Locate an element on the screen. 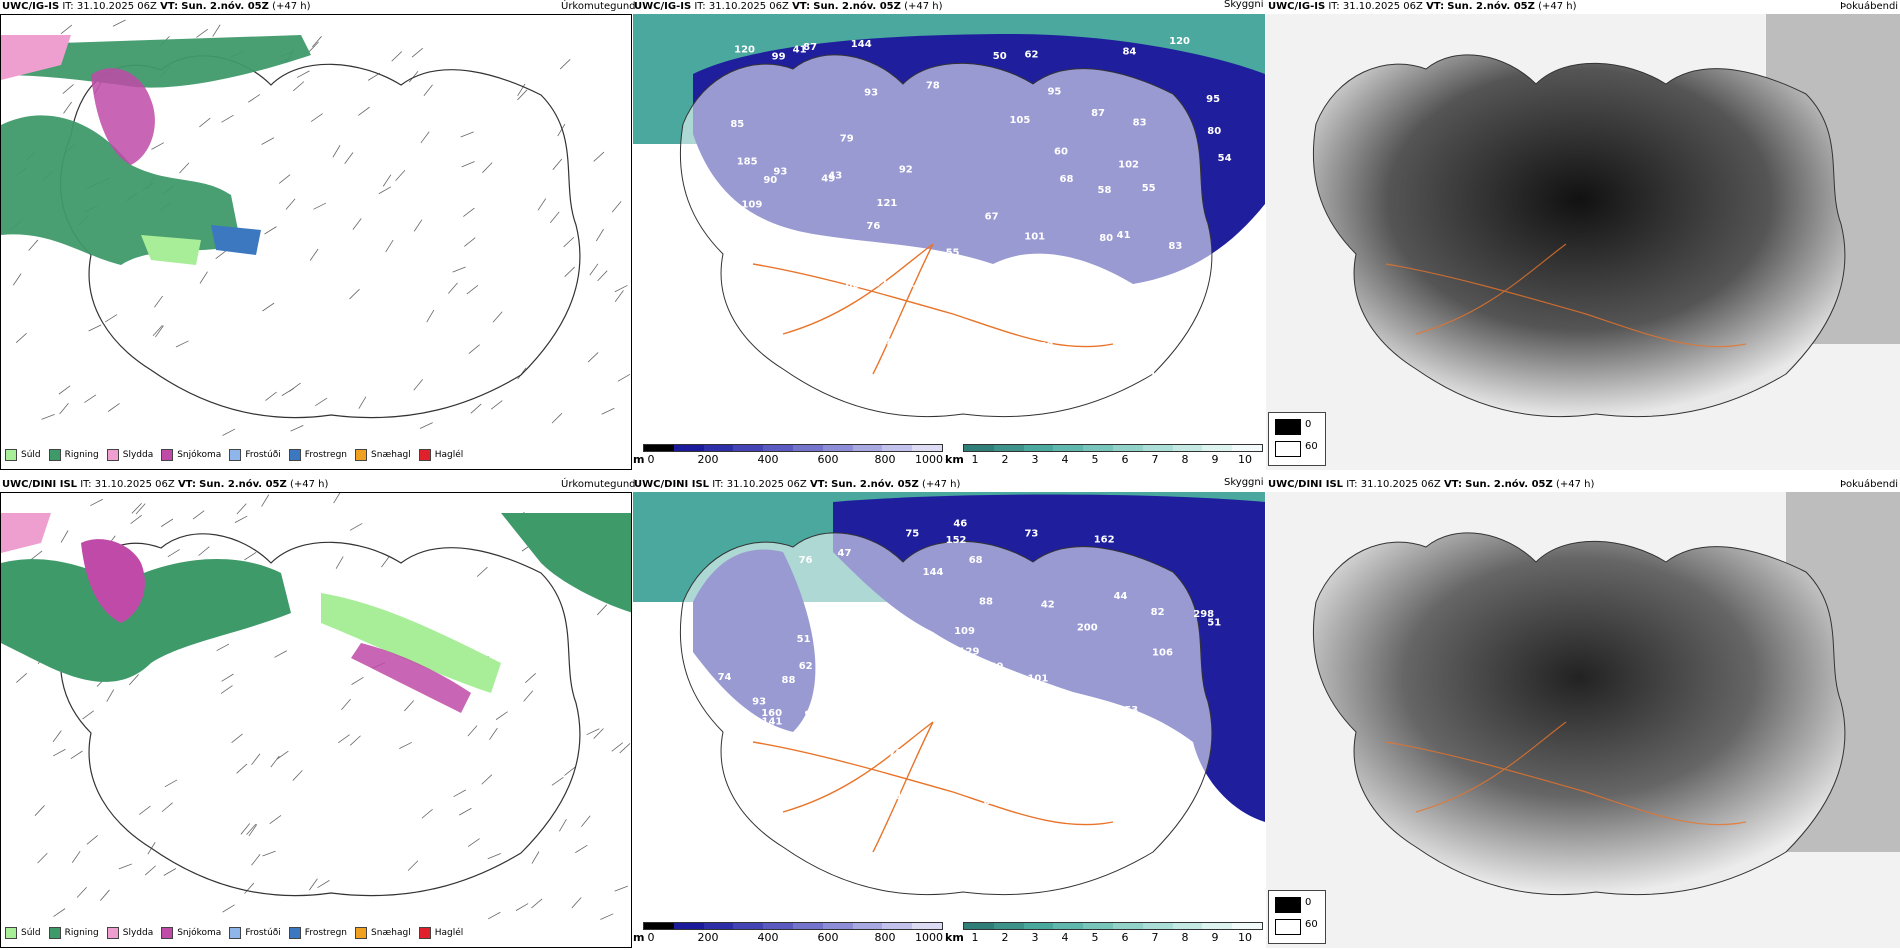 This screenshot has width=1900, height=950. cloud-base-label: 83 is located at coordinates (1140, 122).